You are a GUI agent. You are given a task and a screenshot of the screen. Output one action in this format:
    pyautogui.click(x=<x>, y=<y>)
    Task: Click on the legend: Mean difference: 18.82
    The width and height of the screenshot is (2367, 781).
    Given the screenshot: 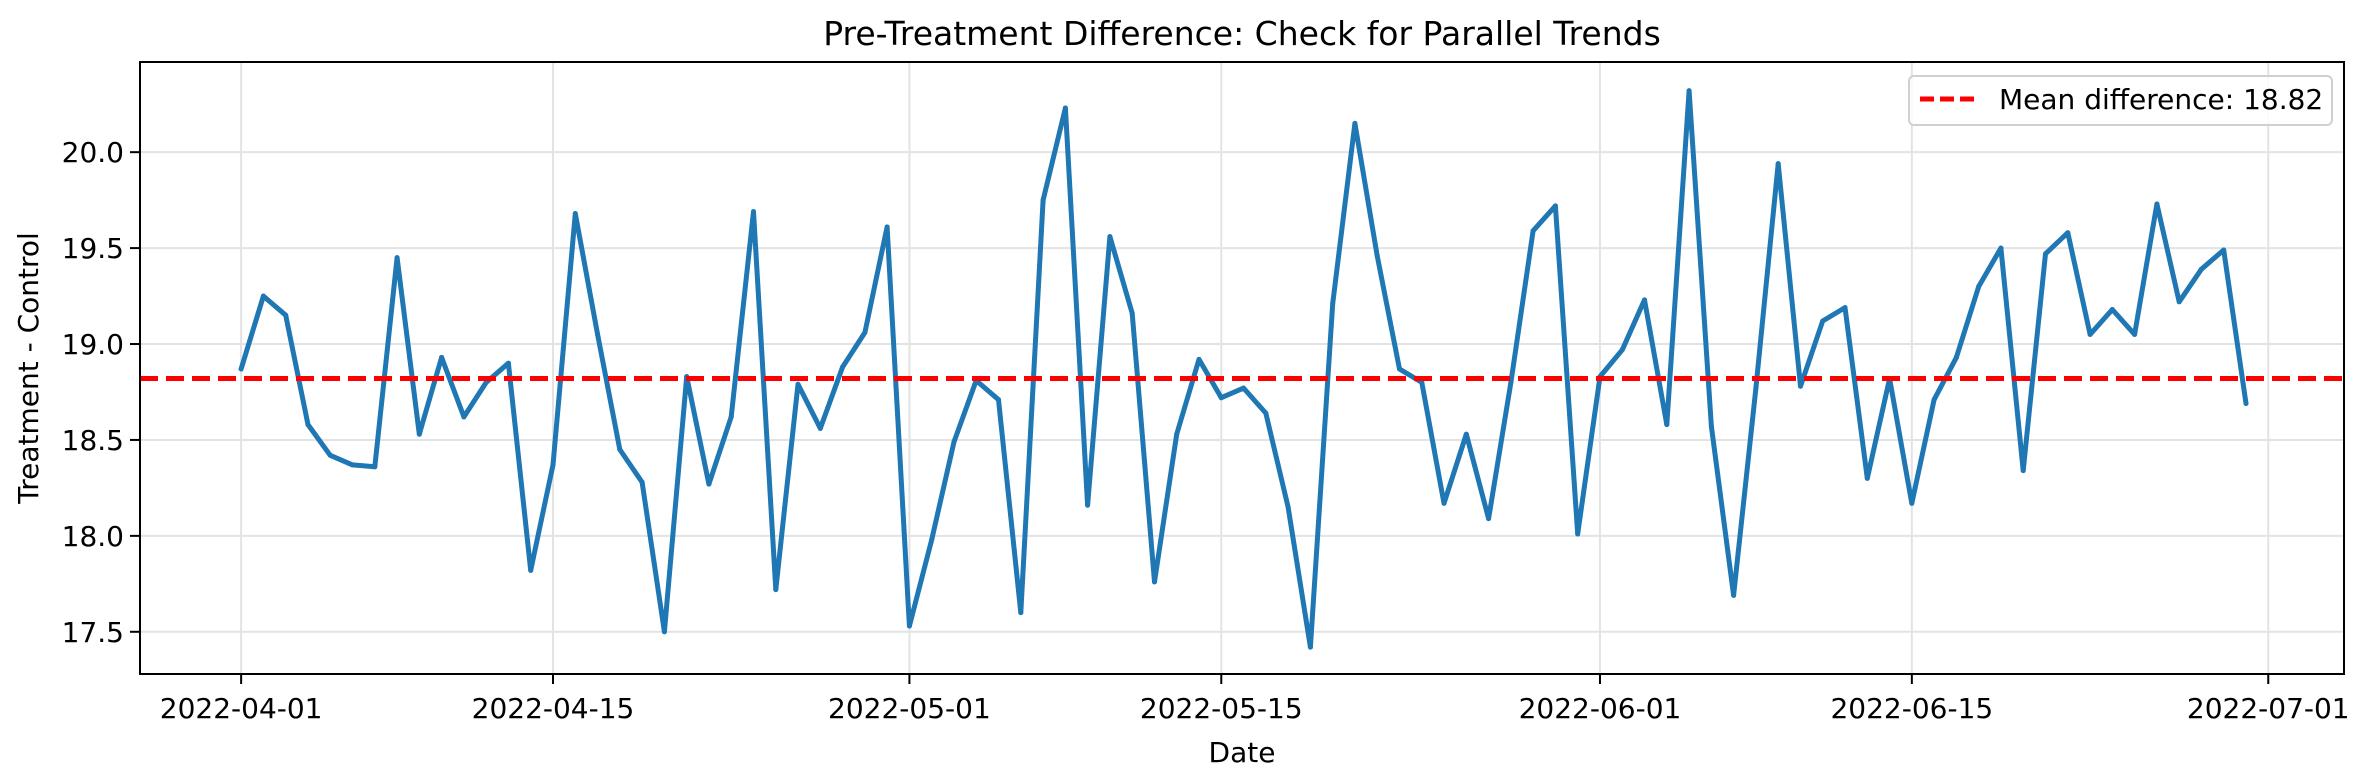 What is the action you would take?
    pyautogui.click(x=2120, y=100)
    